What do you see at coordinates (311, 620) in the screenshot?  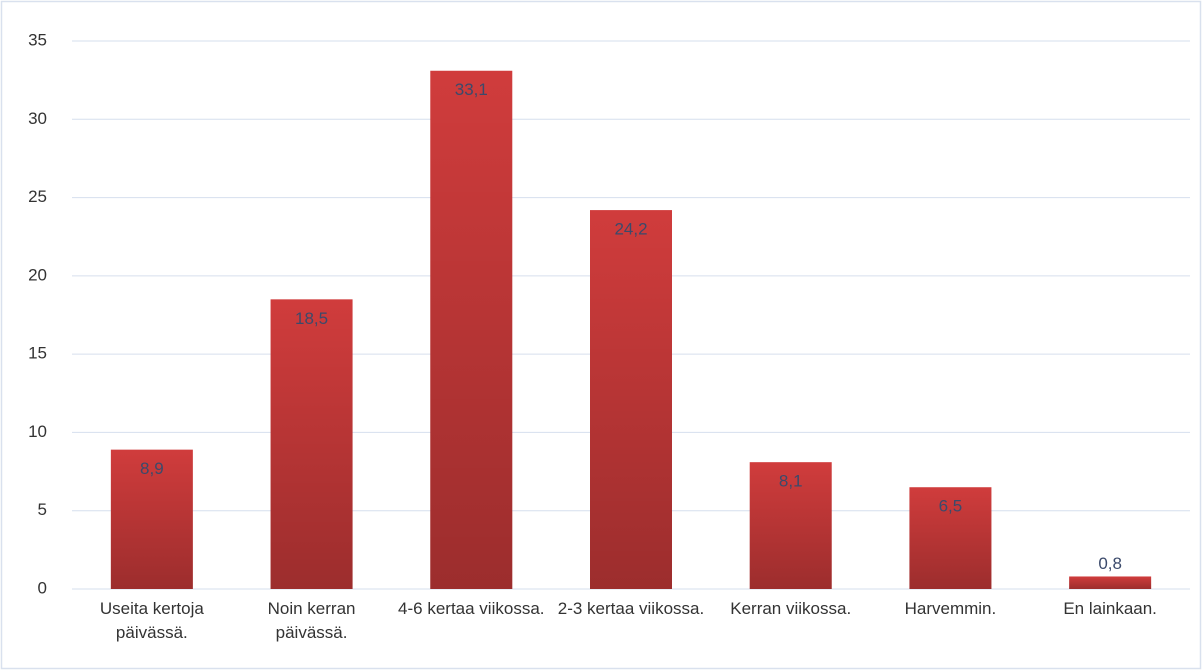 I see `x-tick-label: Noin kerran päivässä.` at bounding box center [311, 620].